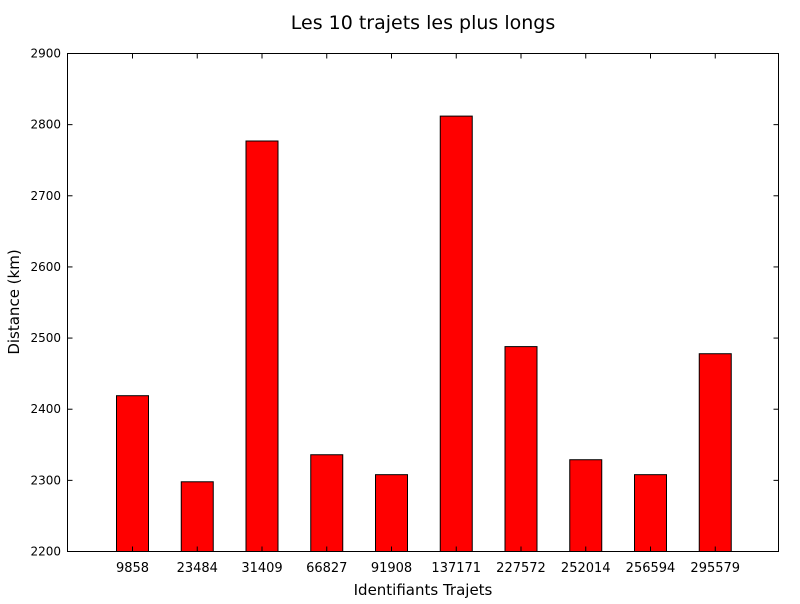 The width and height of the screenshot is (800, 604). What do you see at coordinates (45, 54) in the screenshot?
I see `y-tick-label: 2900` at bounding box center [45, 54].